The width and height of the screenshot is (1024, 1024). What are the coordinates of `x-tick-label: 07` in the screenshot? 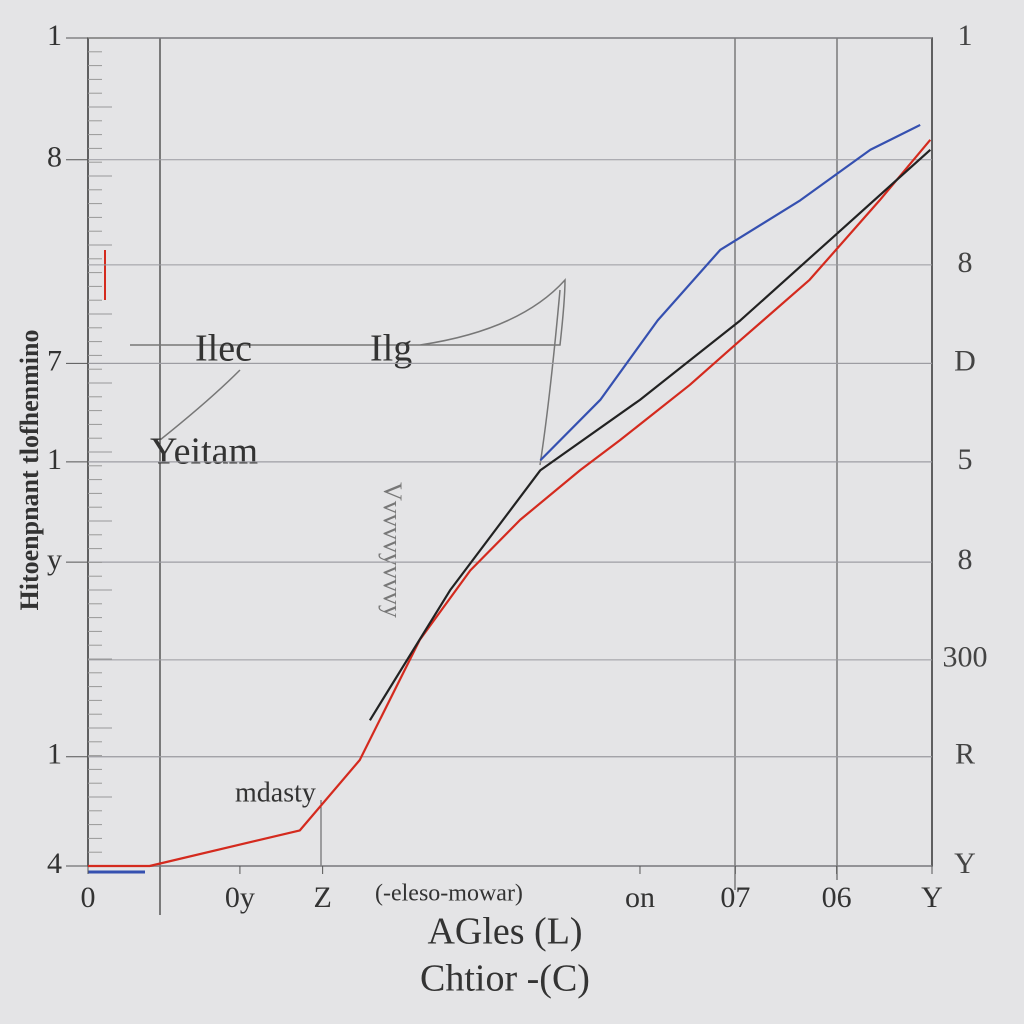 It's located at (735, 897).